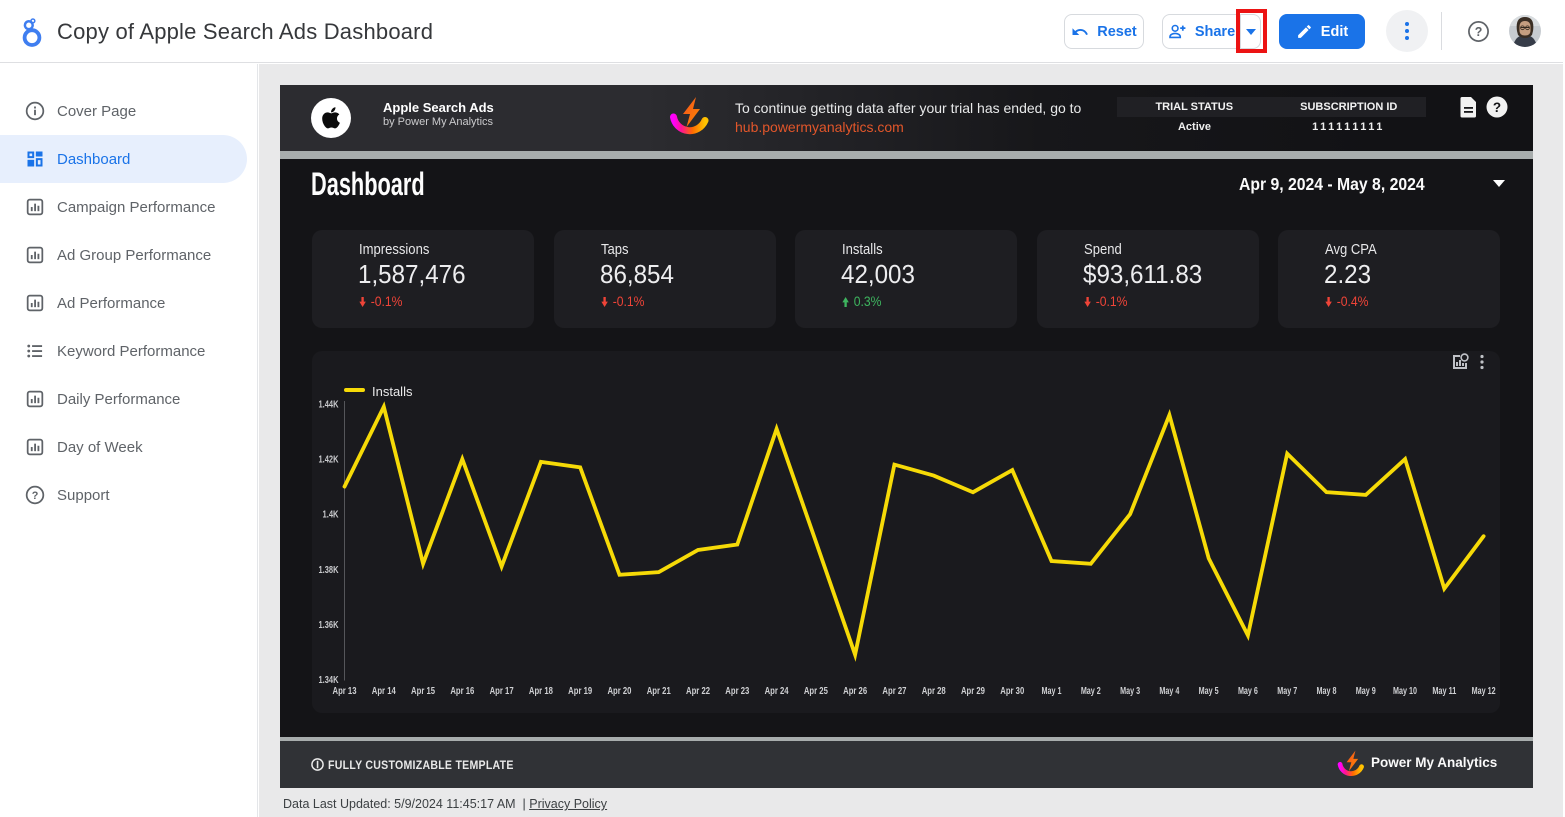 This screenshot has height=817, width=1565. Describe the element at coordinates (737, 691) in the screenshot. I see `svg-text: Apr 23` at that location.